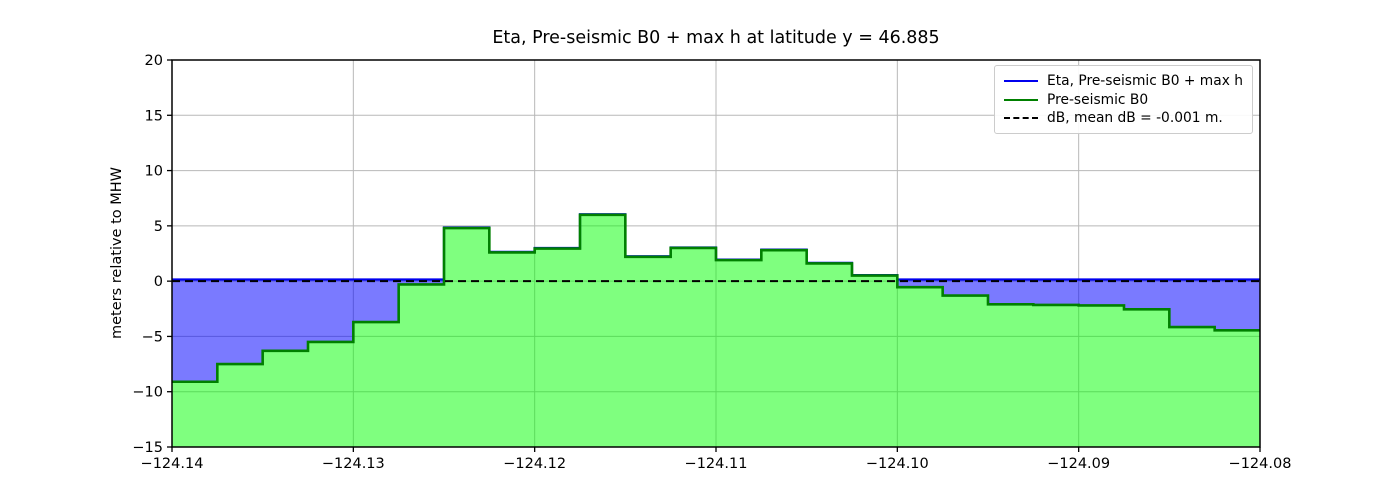  What do you see at coordinates (152, 337) in the screenshot?
I see `y-tick-label: −5` at bounding box center [152, 337].